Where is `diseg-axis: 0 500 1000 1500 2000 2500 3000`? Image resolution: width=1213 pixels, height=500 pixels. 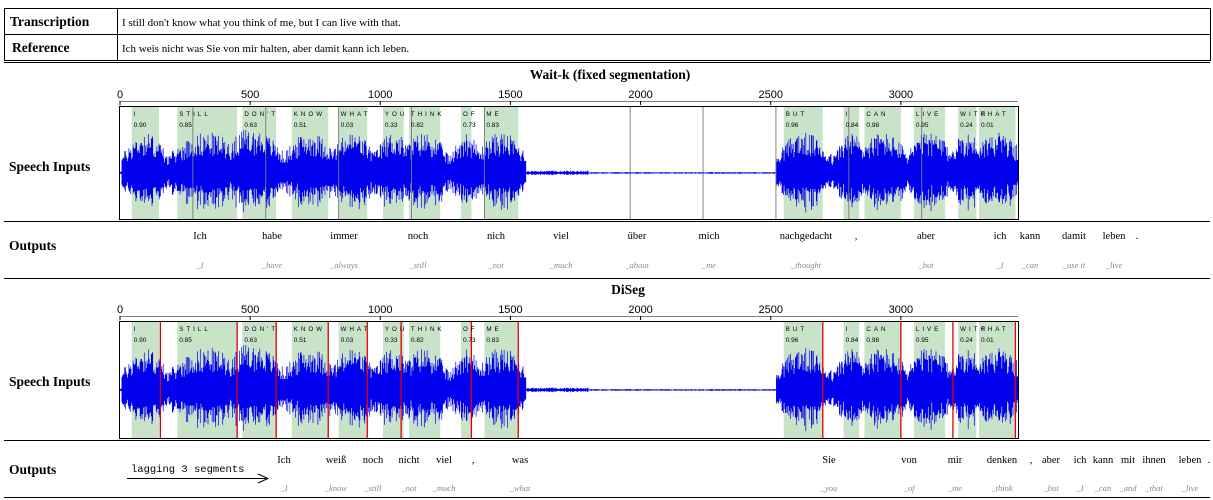
diseg-axis: 0 500 1000 1500 2000 2500 3000 is located at coordinates (567, 312).